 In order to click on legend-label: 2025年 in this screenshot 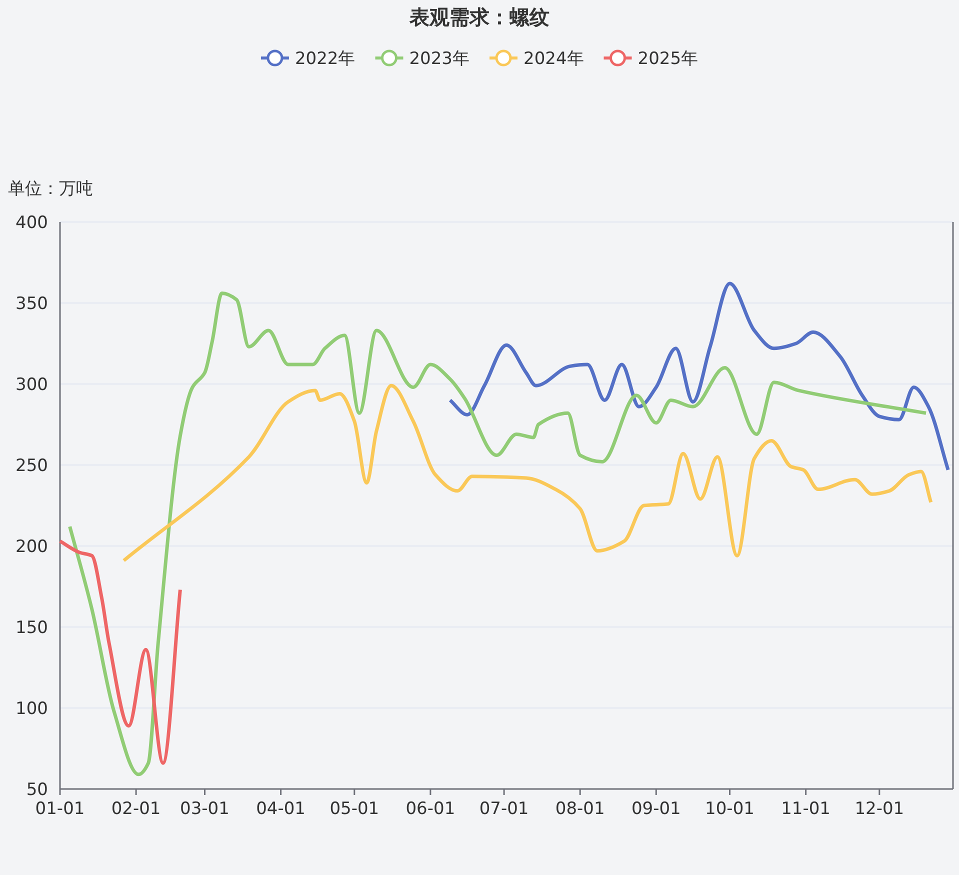, I will do `click(668, 59)`.